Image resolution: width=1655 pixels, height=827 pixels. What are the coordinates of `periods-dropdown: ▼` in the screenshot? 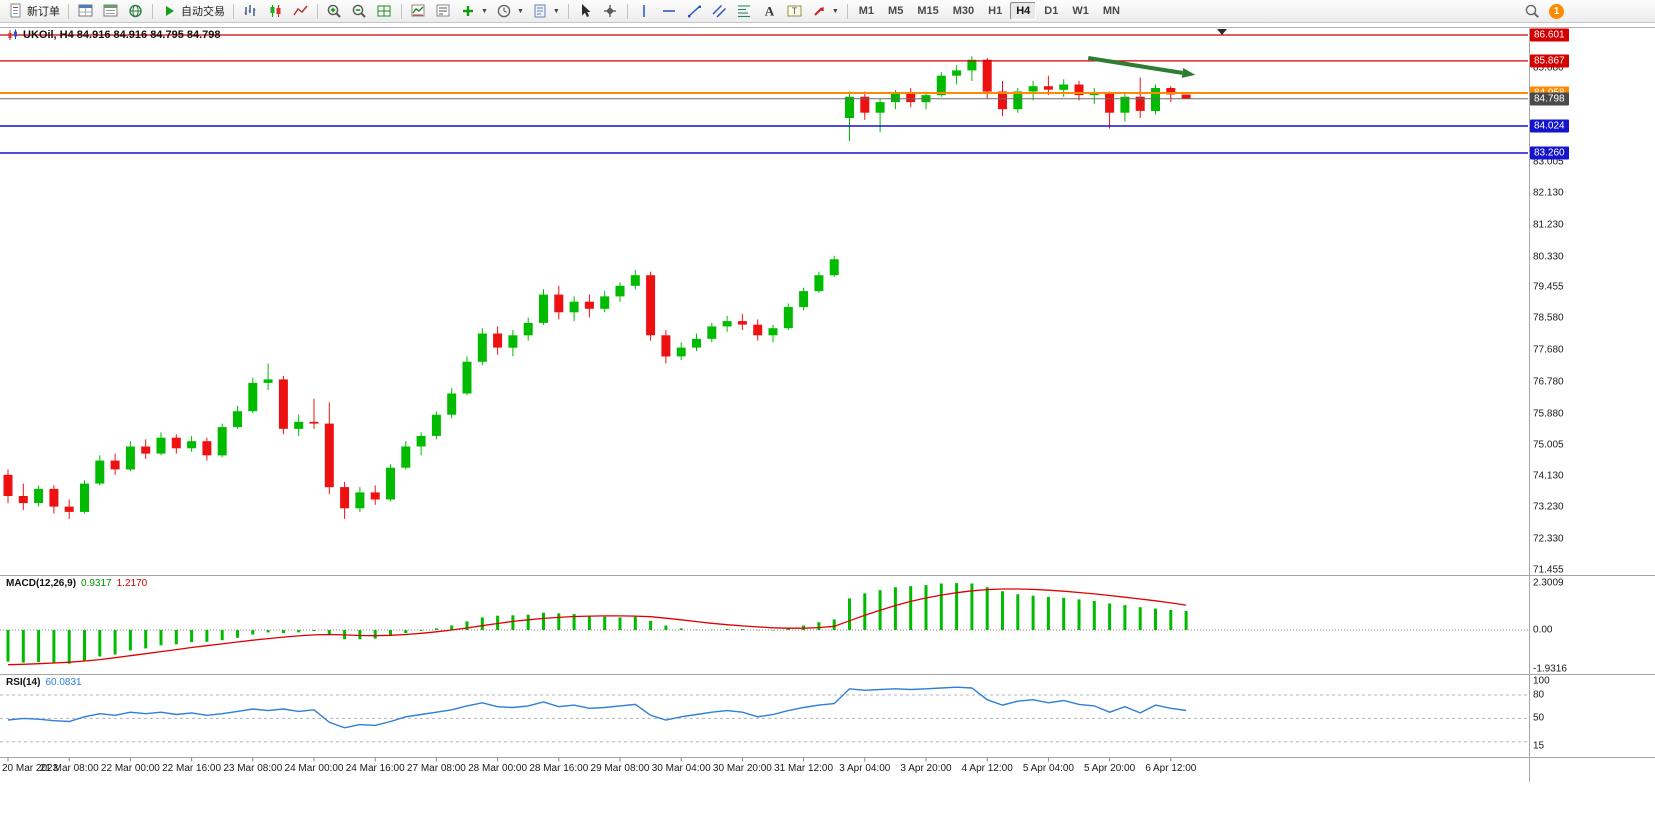 It's located at (510, 11).